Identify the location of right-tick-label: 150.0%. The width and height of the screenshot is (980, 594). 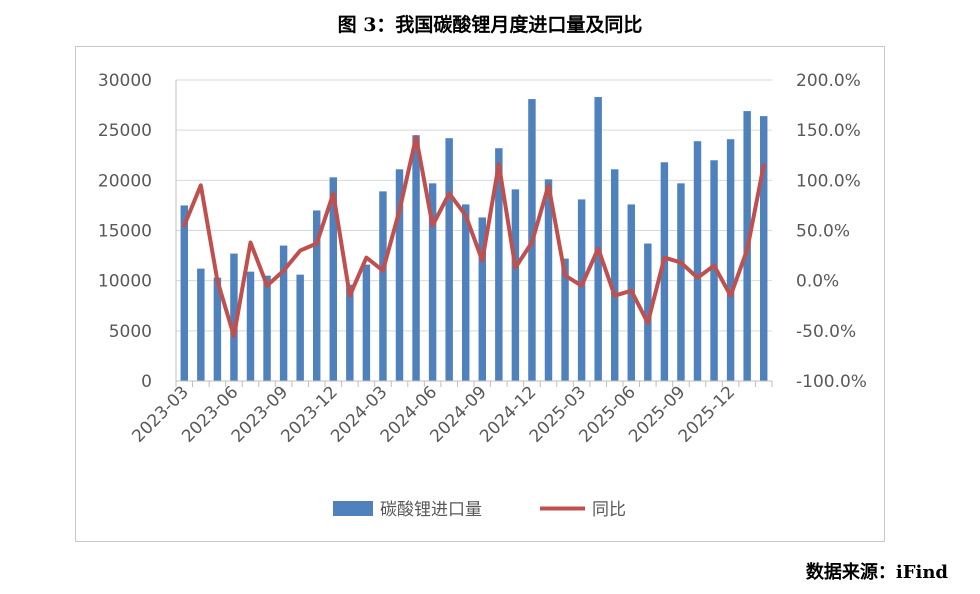
(828, 131).